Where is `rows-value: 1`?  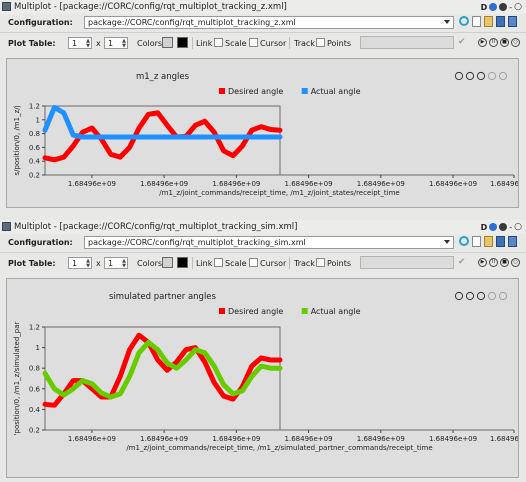
rows-value: 1 is located at coordinates (75, 43).